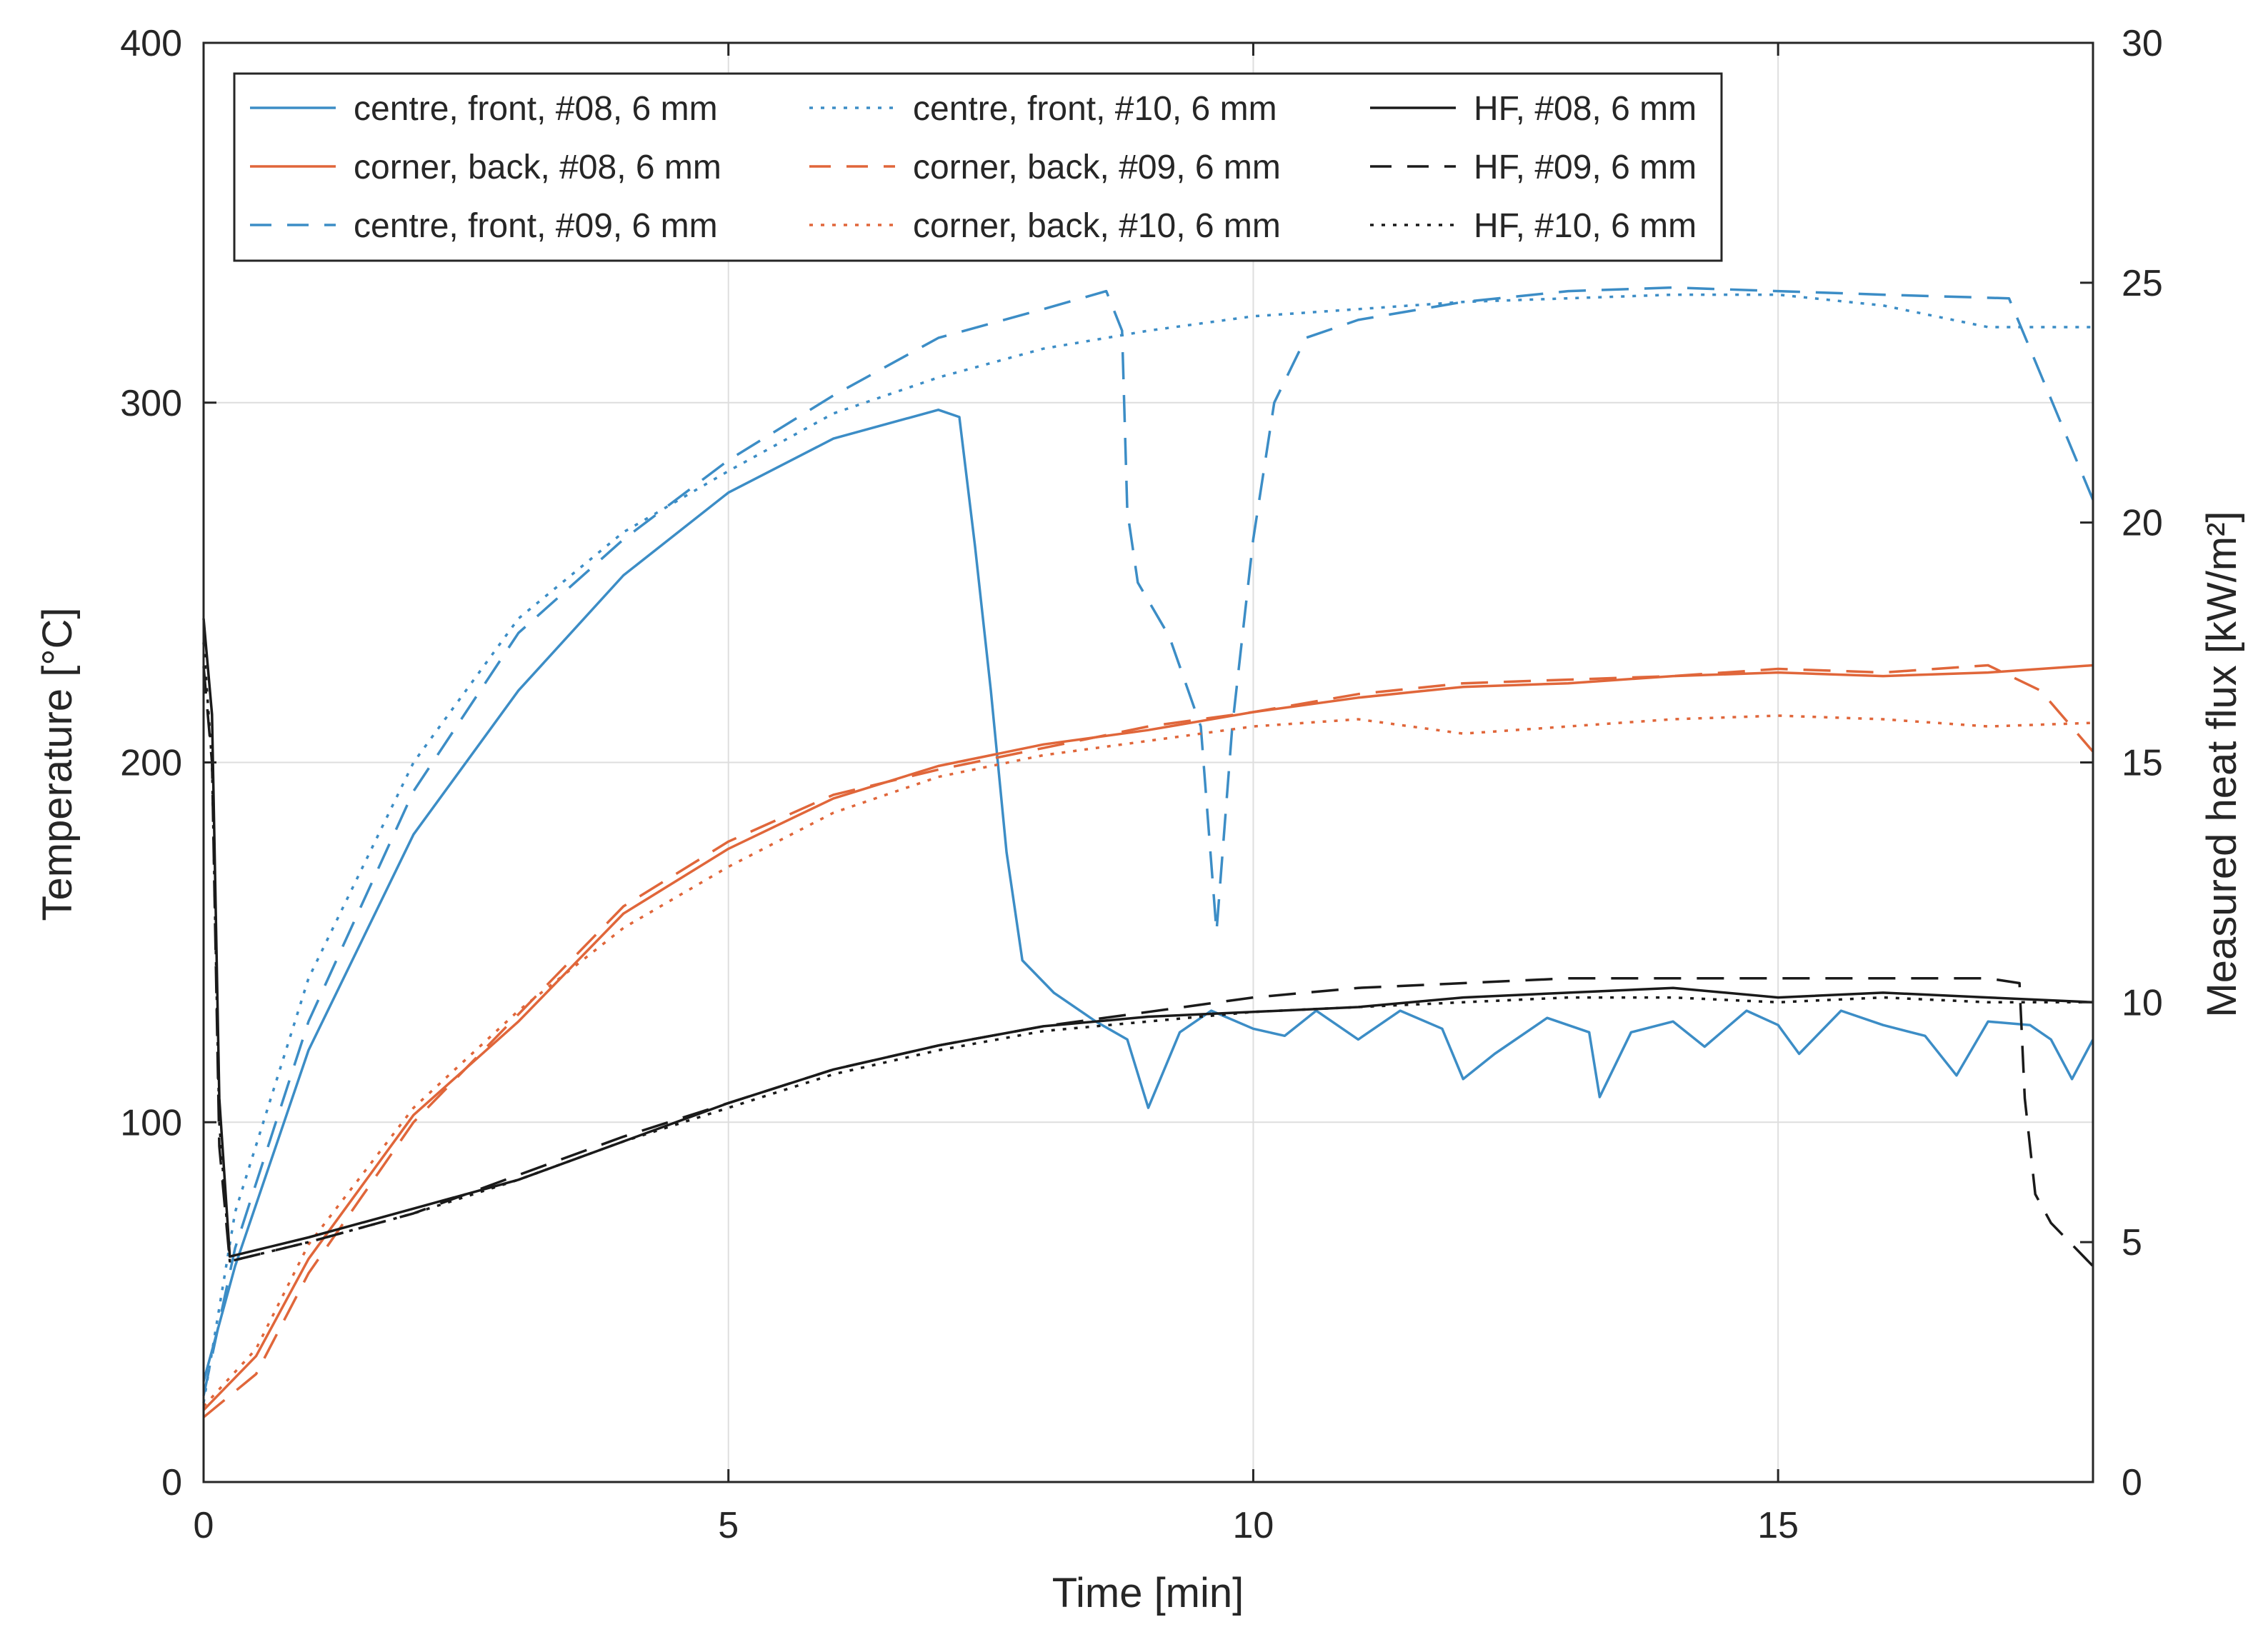 The image size is (2268, 1647). What do you see at coordinates (1585, 167) in the screenshot?
I see `legend-label: HF, #09, 6 mm` at bounding box center [1585, 167].